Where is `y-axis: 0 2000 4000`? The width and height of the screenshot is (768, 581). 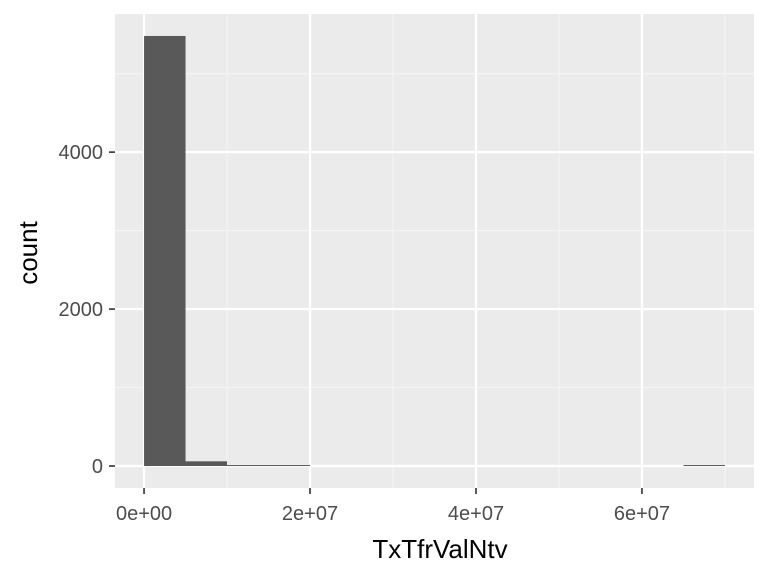
y-axis: 0 2000 4000 is located at coordinates (87, 310).